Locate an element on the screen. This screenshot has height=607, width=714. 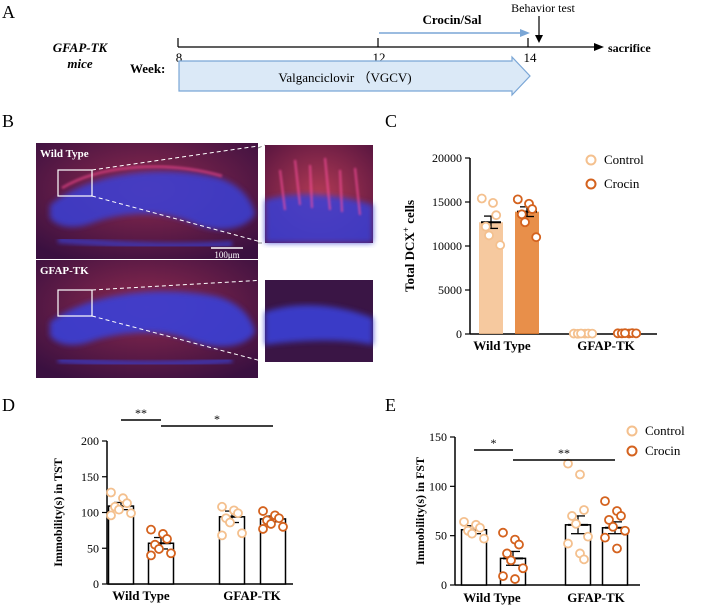
micrograph-wild-type: Wild Type 100μm is located at coordinates (147, 201).